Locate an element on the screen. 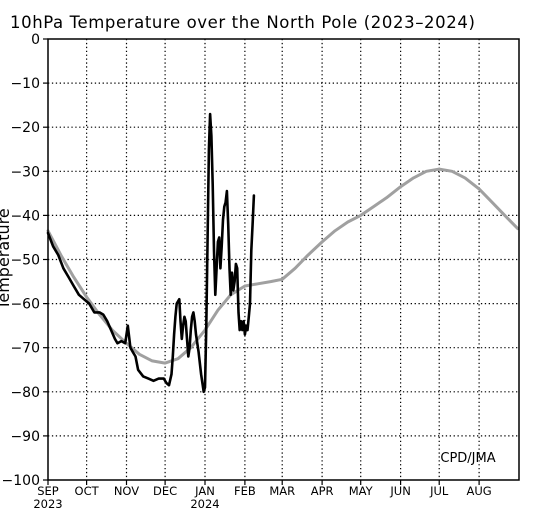  y-tick-label: −80 is located at coordinates (25, 393).